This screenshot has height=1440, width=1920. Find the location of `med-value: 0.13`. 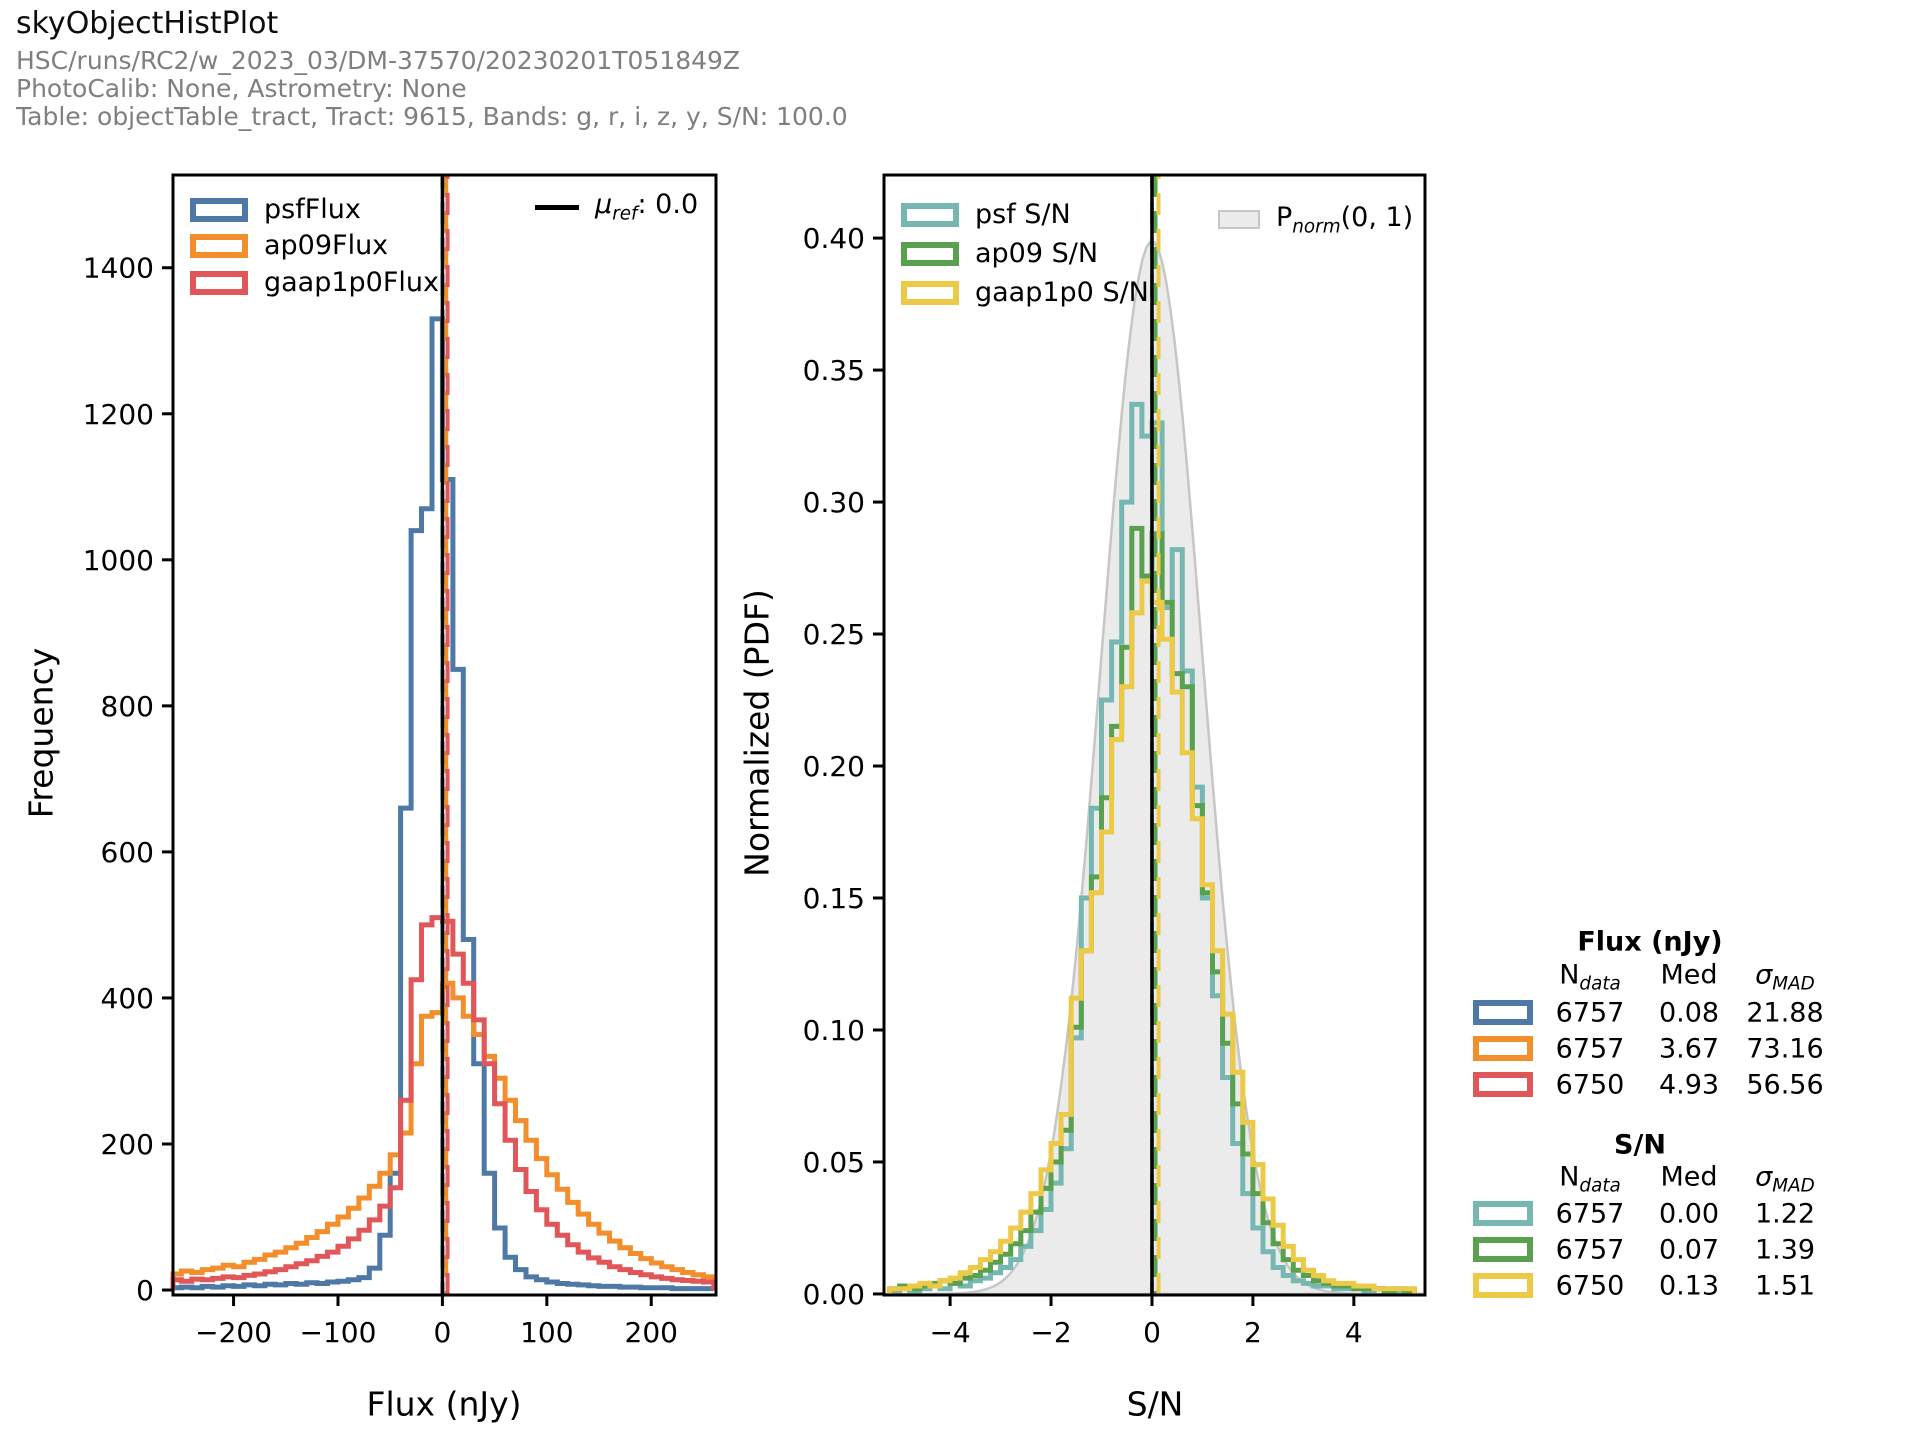

med-value: 0.13 is located at coordinates (1689, 1286).